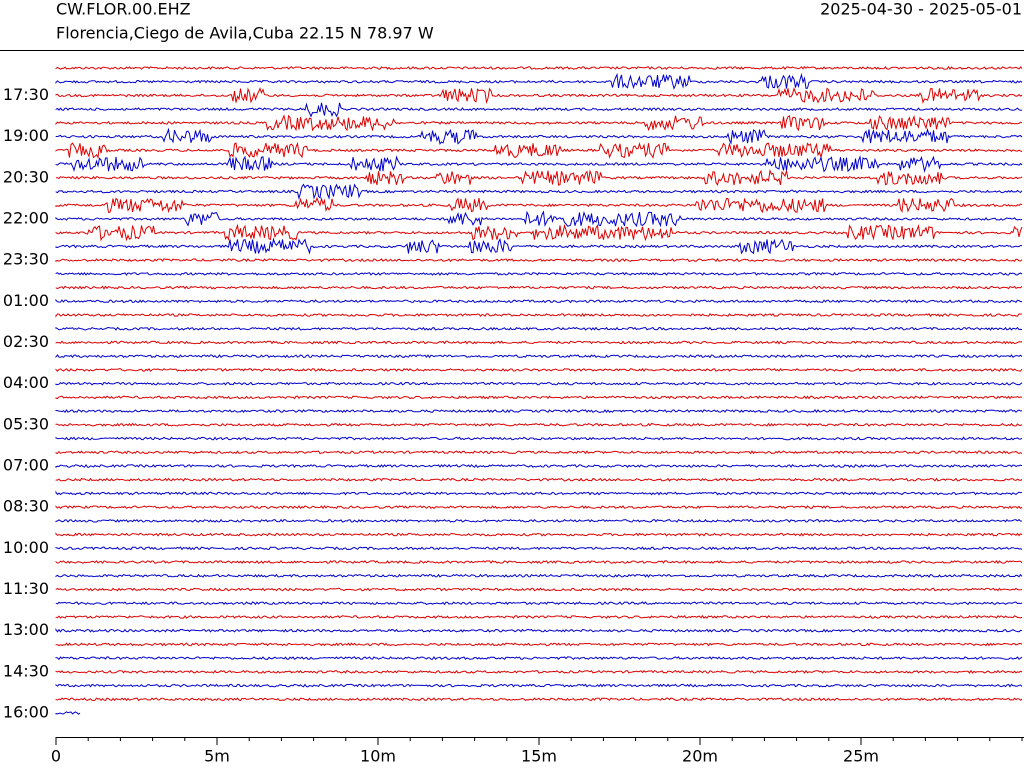 This screenshot has height=768, width=1024. Describe the element at coordinates (539, 756) in the screenshot. I see `x-tick-label: 15m` at that location.